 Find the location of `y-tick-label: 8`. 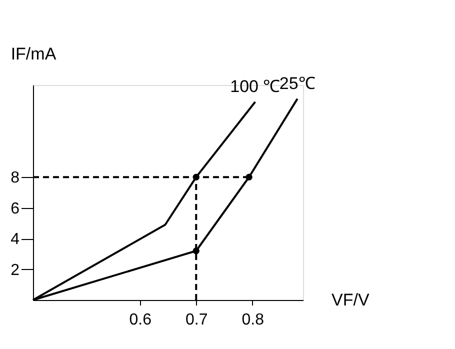

y-tick-label: 8 is located at coordinates (15, 178).